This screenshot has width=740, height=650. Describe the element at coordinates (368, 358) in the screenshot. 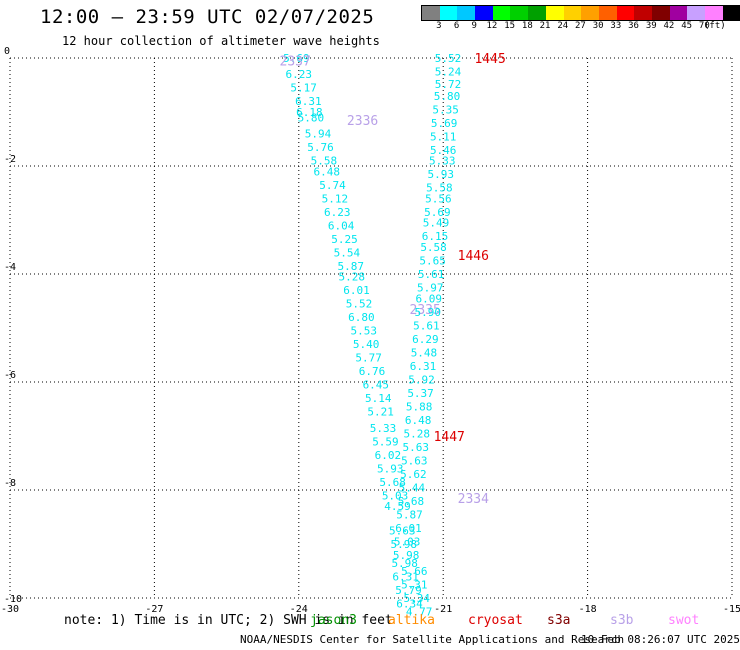

I see `wave-height-label: 5.77` at that location.